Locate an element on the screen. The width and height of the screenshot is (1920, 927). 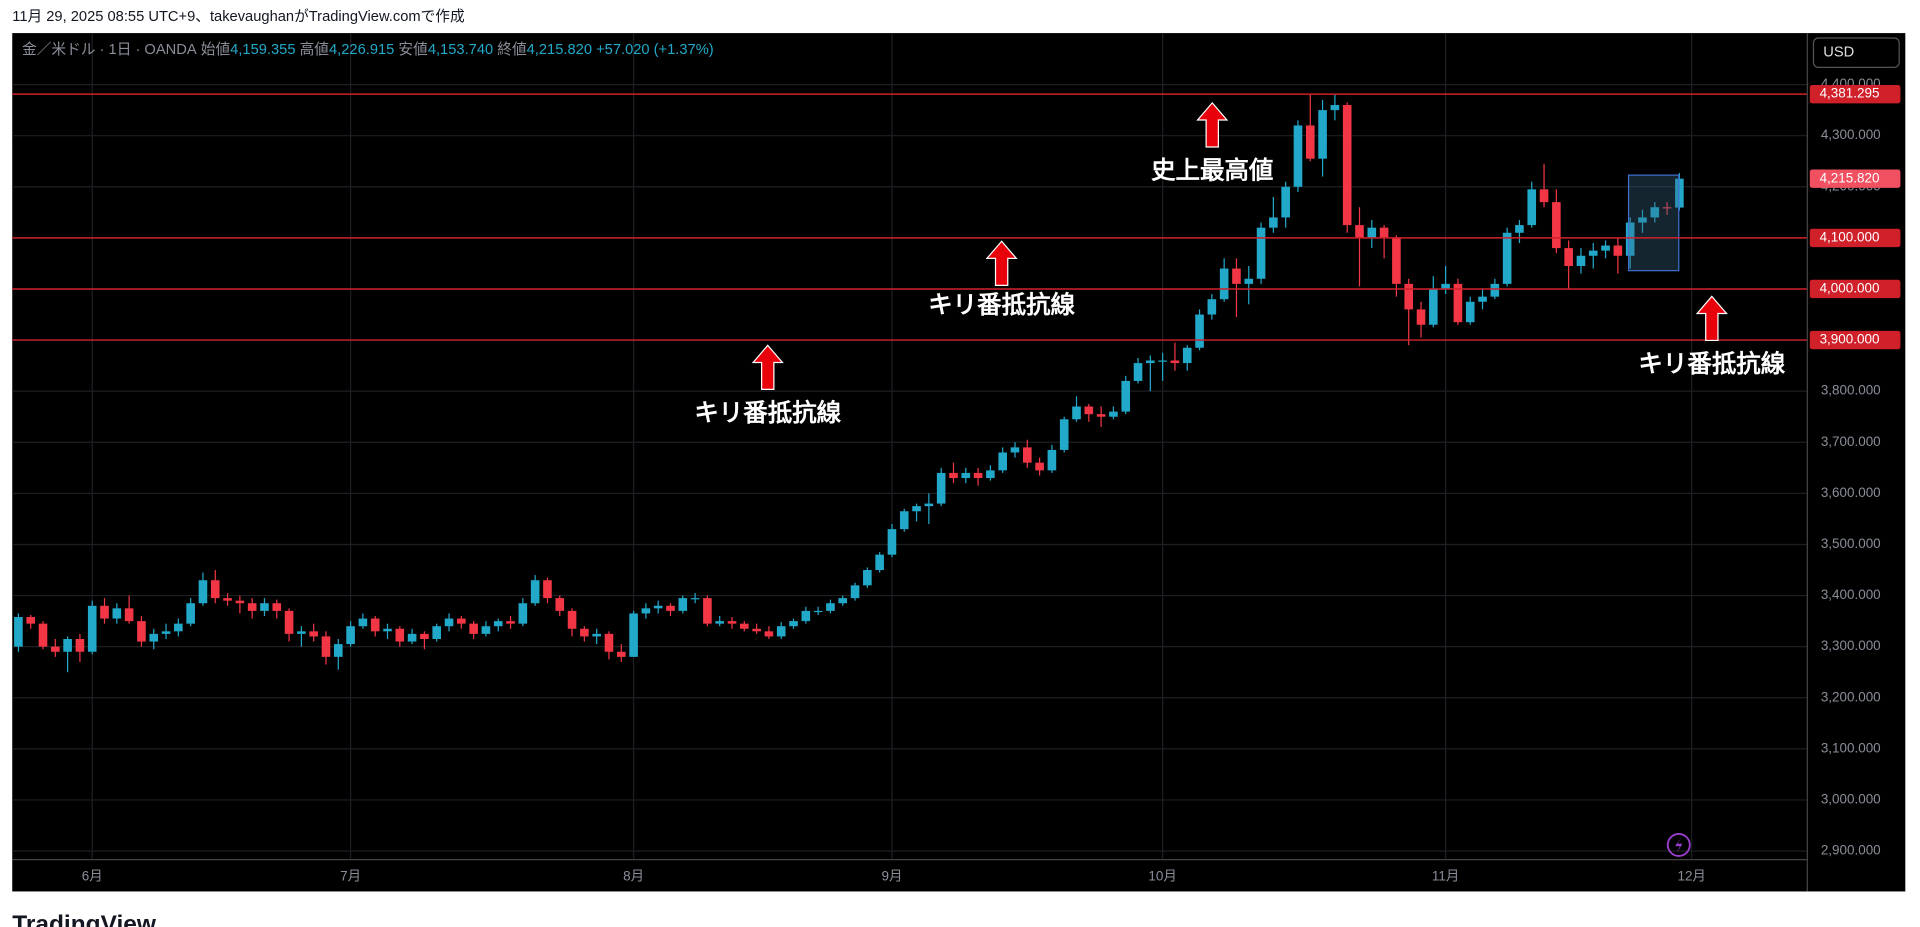
legend-value: 4,153.740 is located at coordinates (460, 50).